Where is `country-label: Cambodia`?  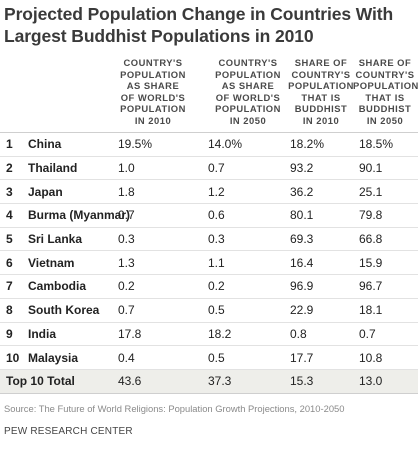 country-label: Cambodia is located at coordinates (57, 286).